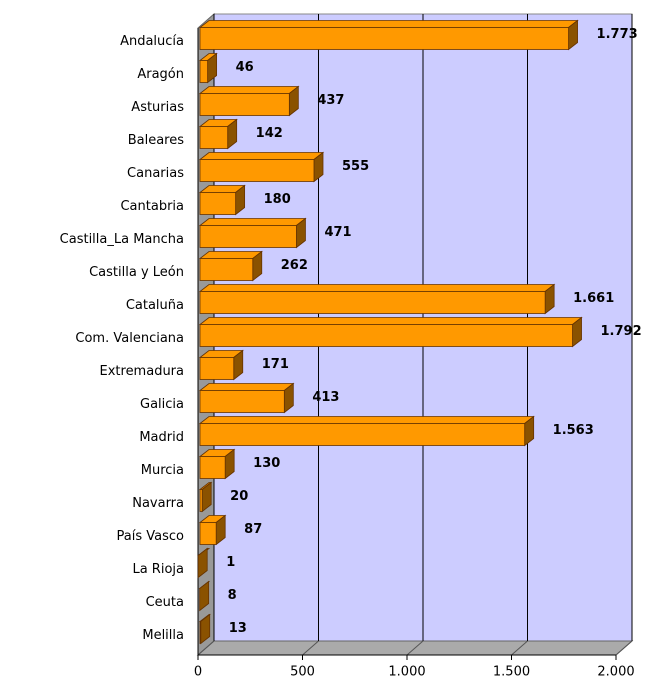  I want to click on value-label: 471, so click(337, 232).